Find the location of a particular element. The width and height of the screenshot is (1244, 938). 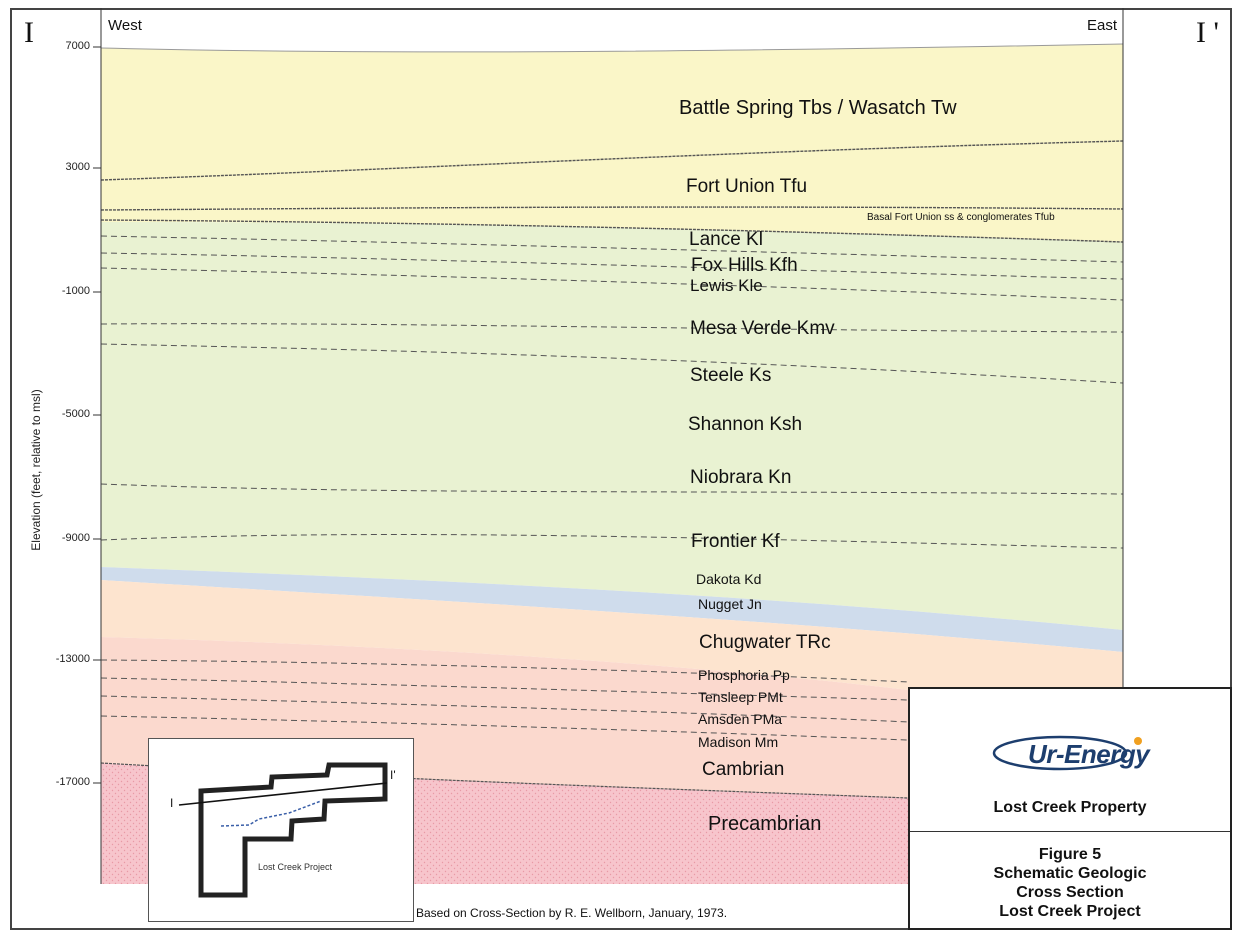

logo-swoosh is located at coordinates (1067, 753).